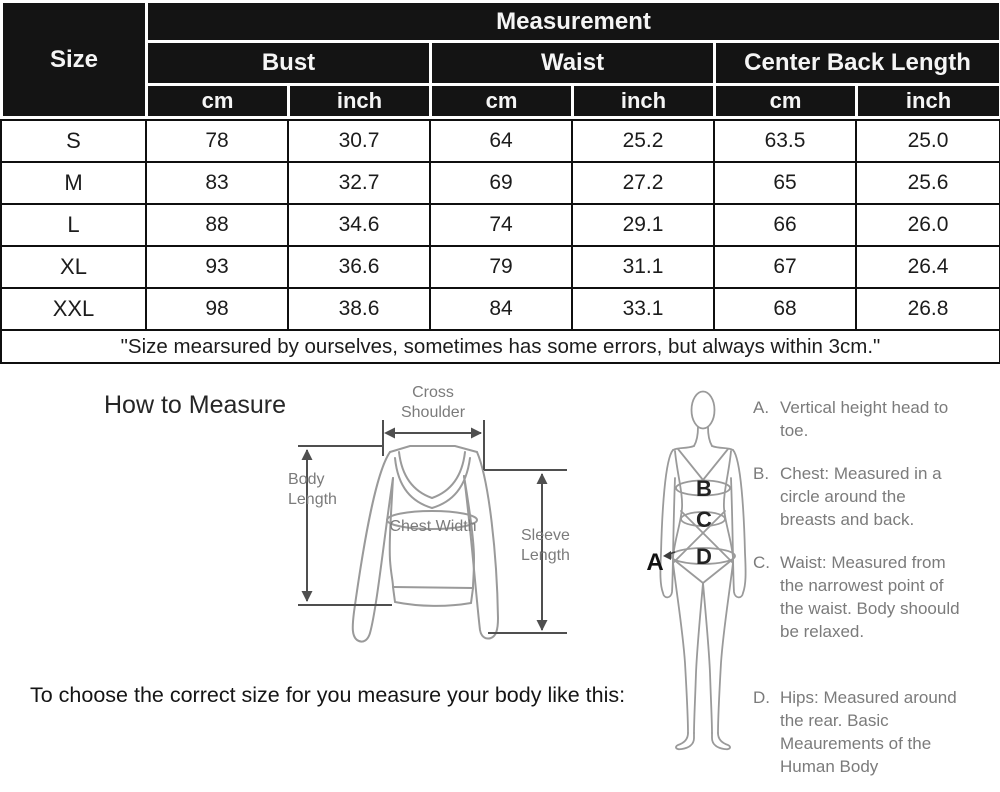 The height and width of the screenshot is (792, 1000). Describe the element at coordinates (359, 309) in the screenshot. I see `table-cell: 38.6` at that location.